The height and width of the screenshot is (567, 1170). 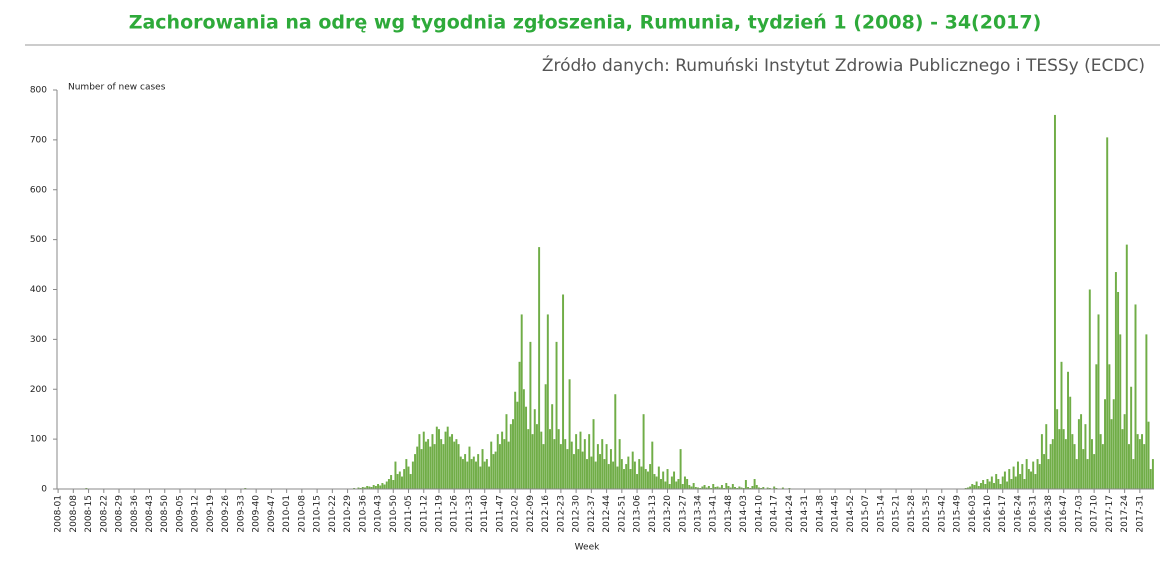 I want to click on y-tick-label: 200, so click(x=38, y=390).